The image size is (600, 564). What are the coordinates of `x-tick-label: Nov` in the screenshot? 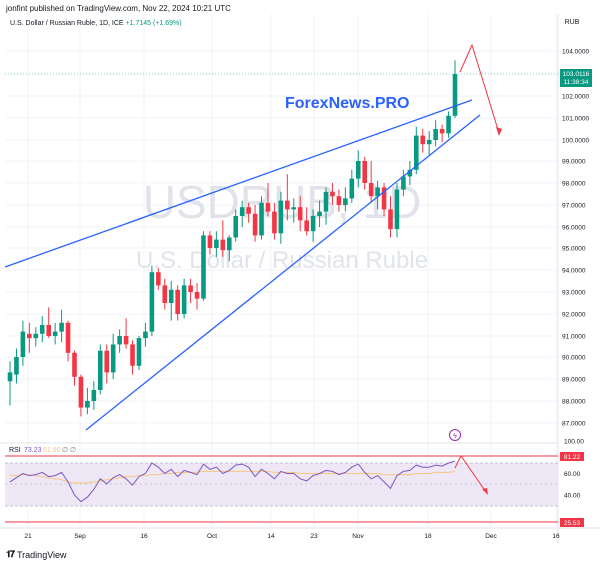 It's located at (358, 536).